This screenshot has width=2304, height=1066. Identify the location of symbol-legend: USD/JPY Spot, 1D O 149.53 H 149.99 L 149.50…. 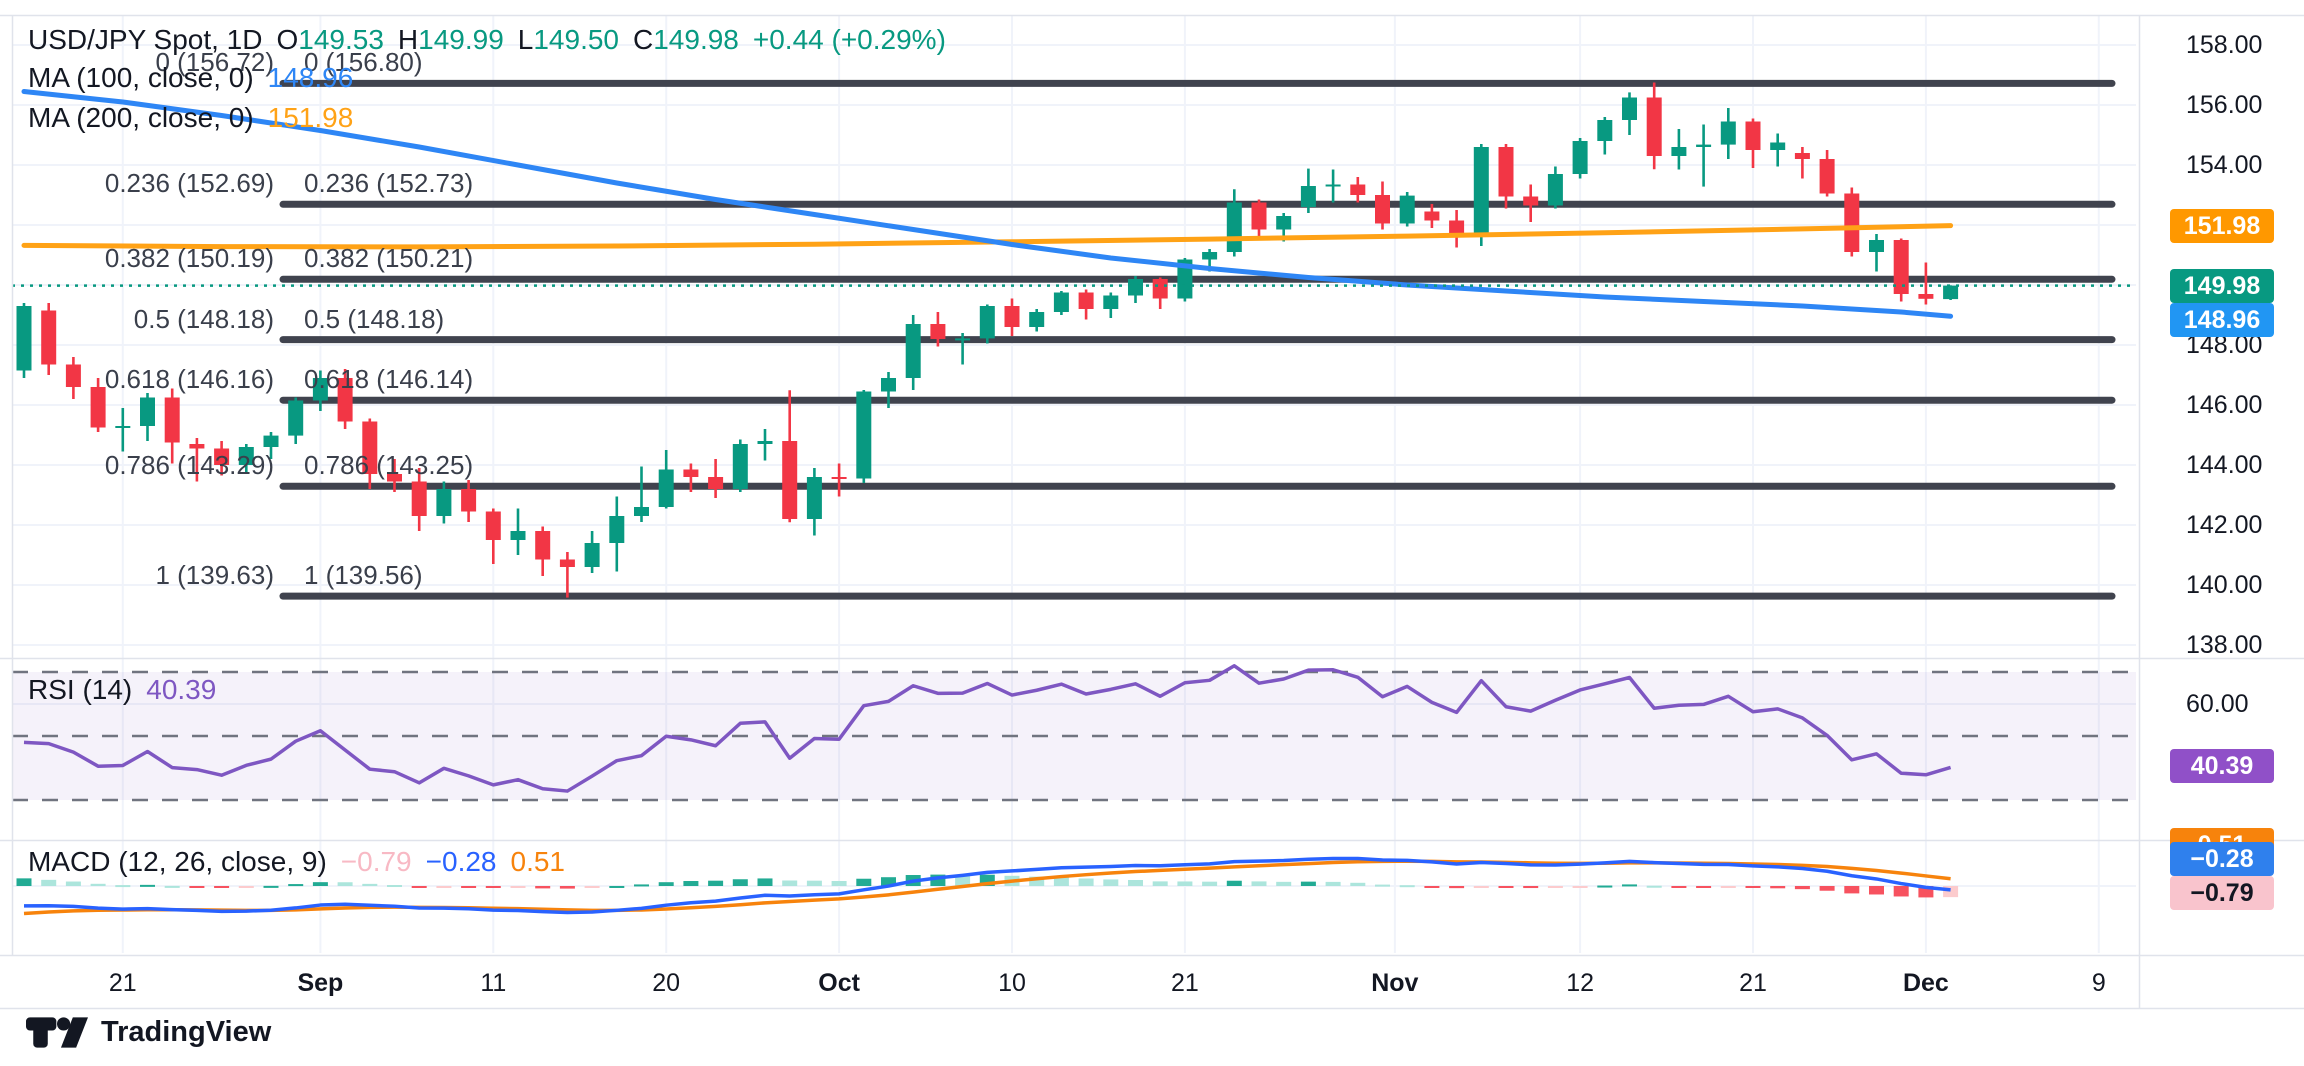
(487, 40).